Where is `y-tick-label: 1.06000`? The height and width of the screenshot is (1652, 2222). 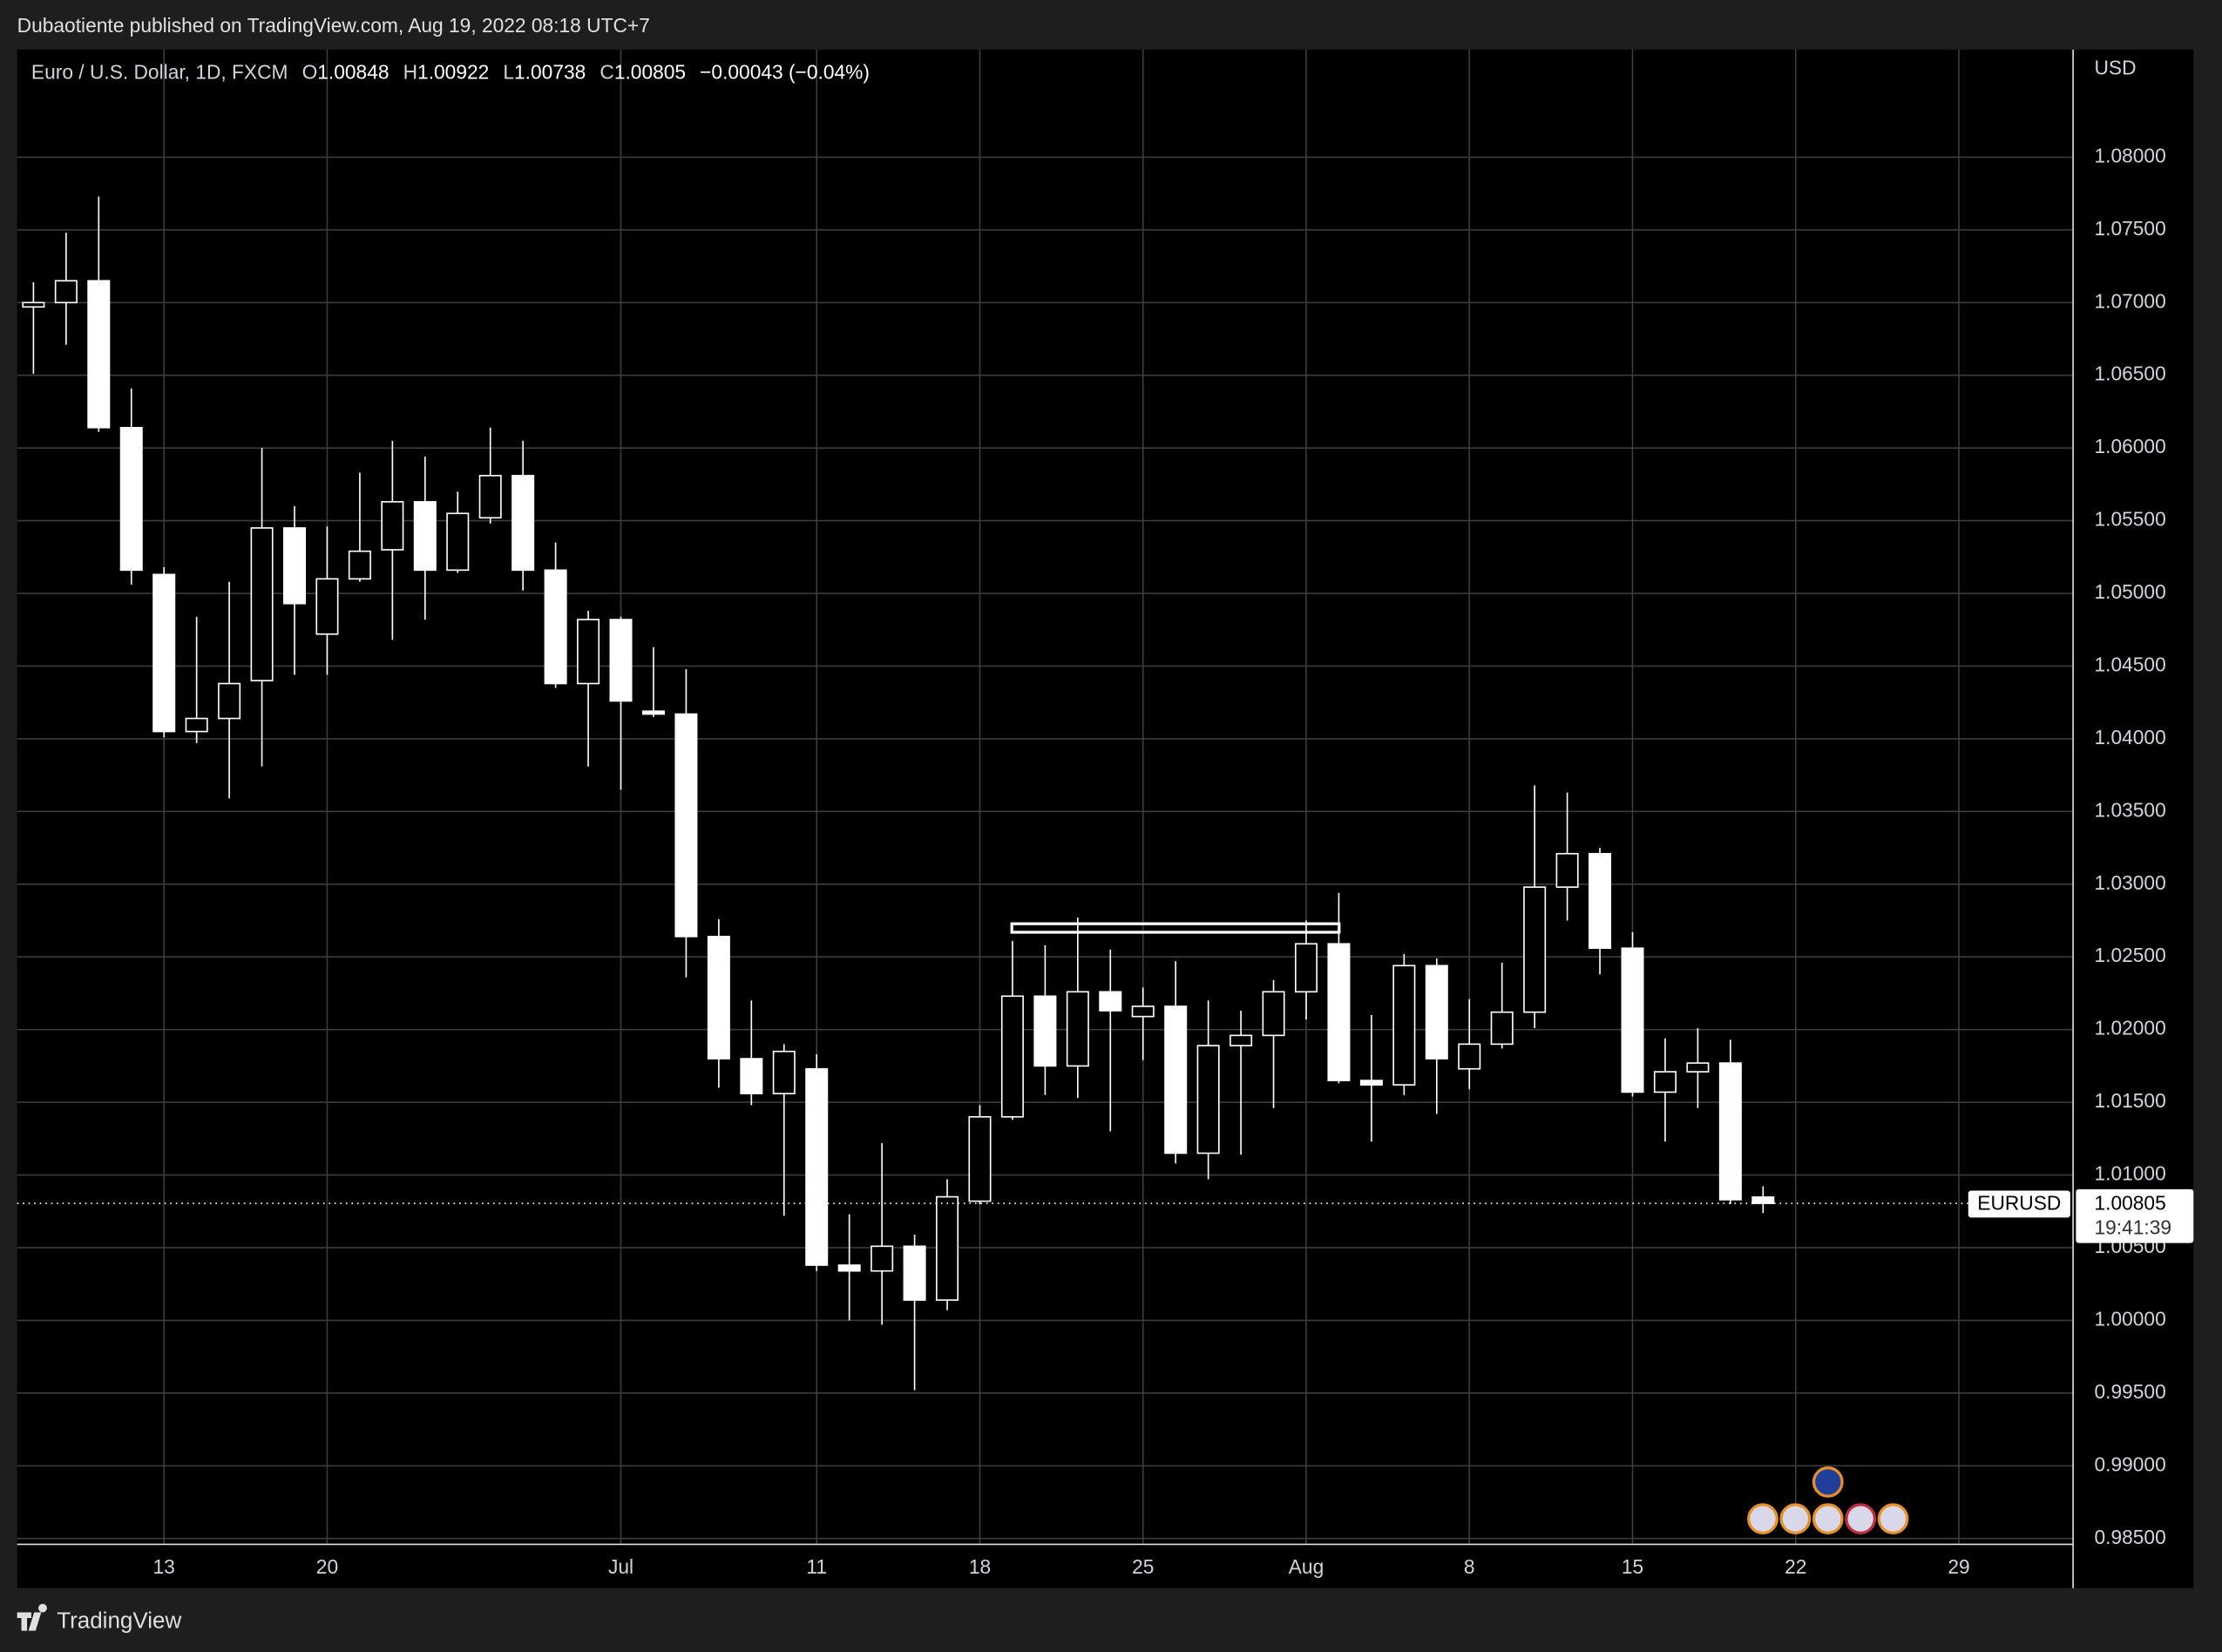 y-tick-label: 1.06000 is located at coordinates (2129, 446).